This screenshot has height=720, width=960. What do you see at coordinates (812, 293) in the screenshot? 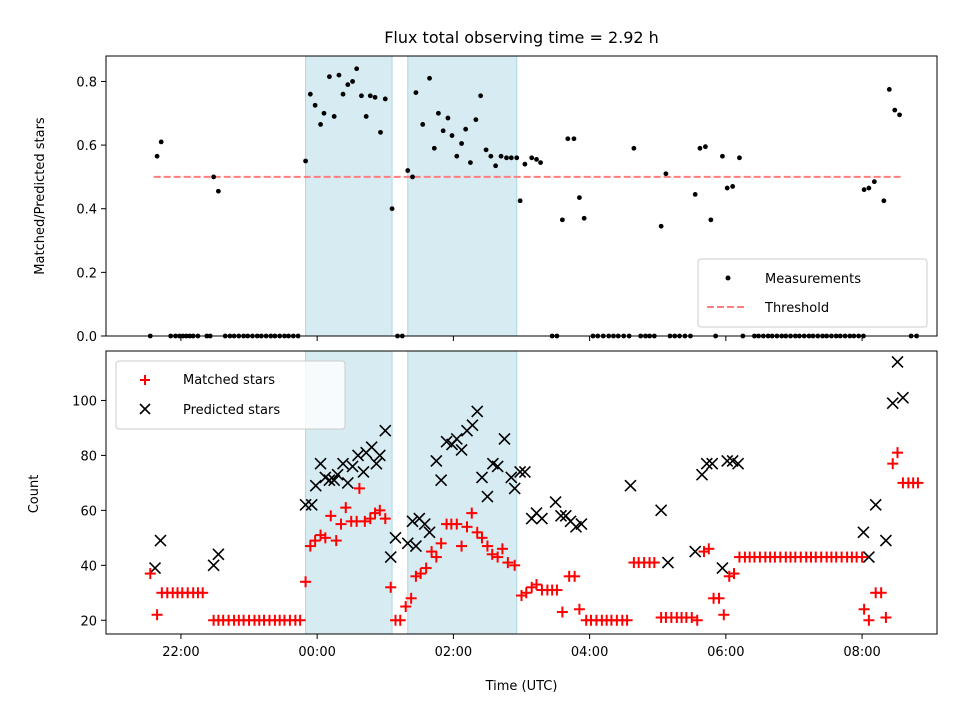
I see `top-legend-box` at bounding box center [812, 293].